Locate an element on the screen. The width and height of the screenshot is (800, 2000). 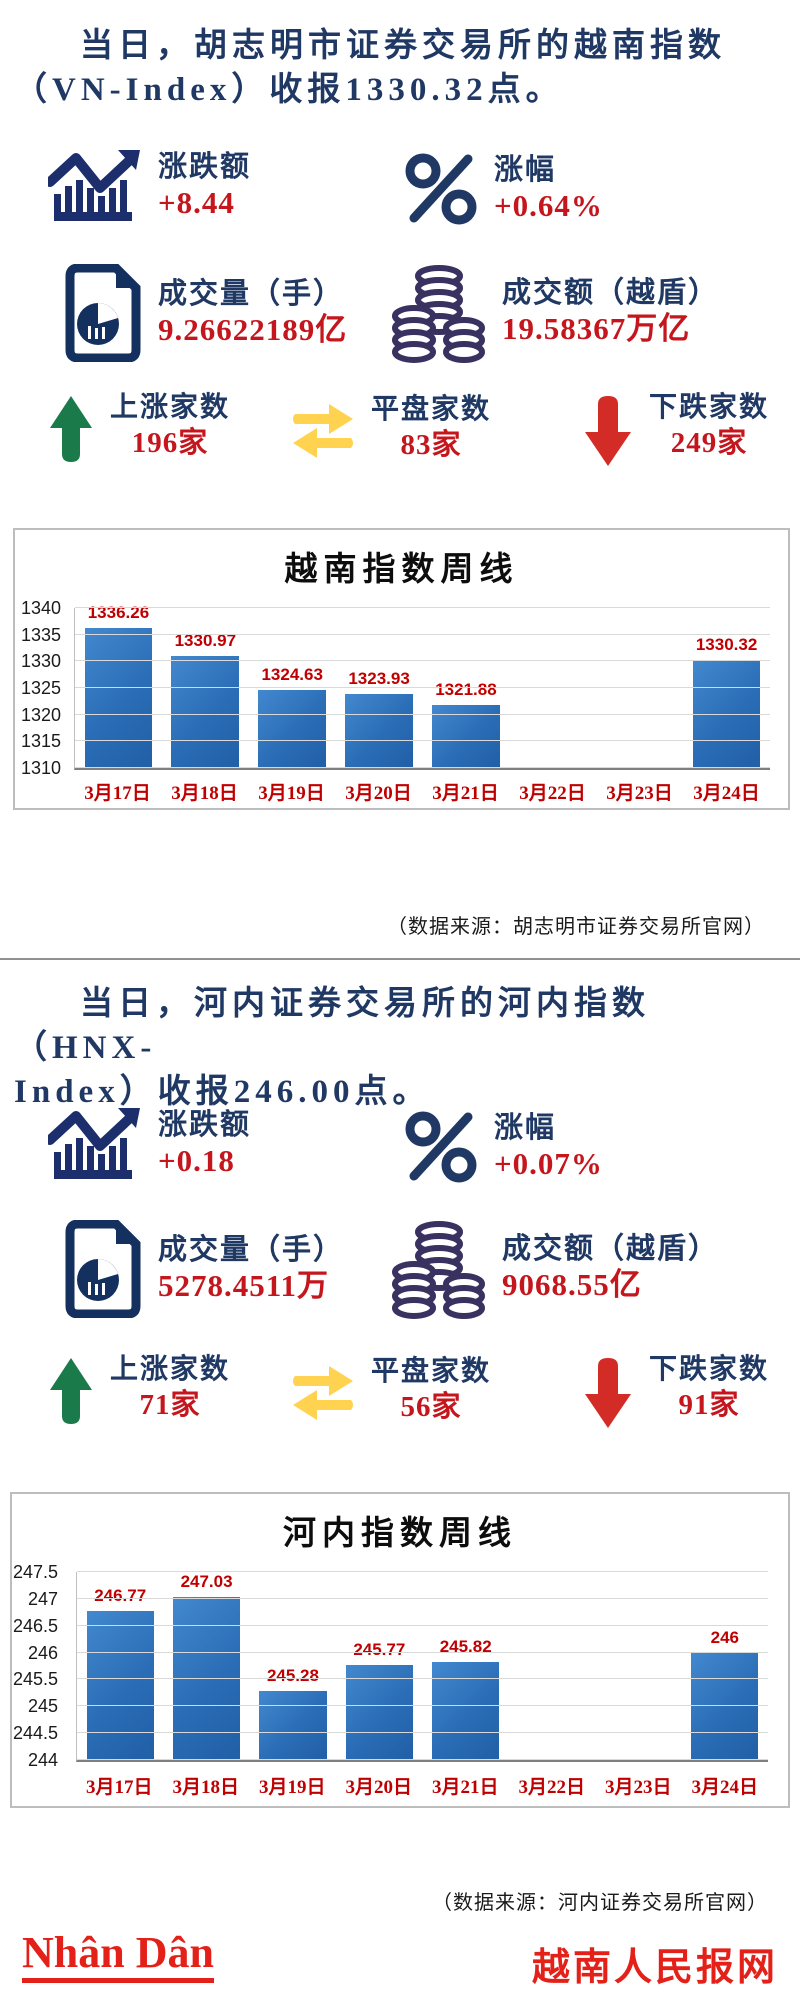
bar-value-label: 1323.93 is located at coordinates (379, 678).